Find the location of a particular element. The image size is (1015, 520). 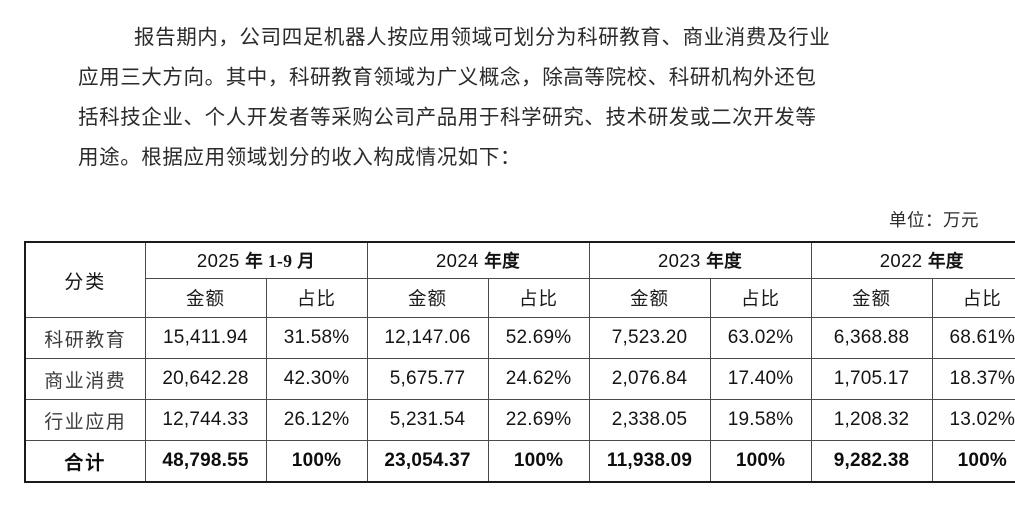

cell-0-3: 52.69% is located at coordinates (538, 338).